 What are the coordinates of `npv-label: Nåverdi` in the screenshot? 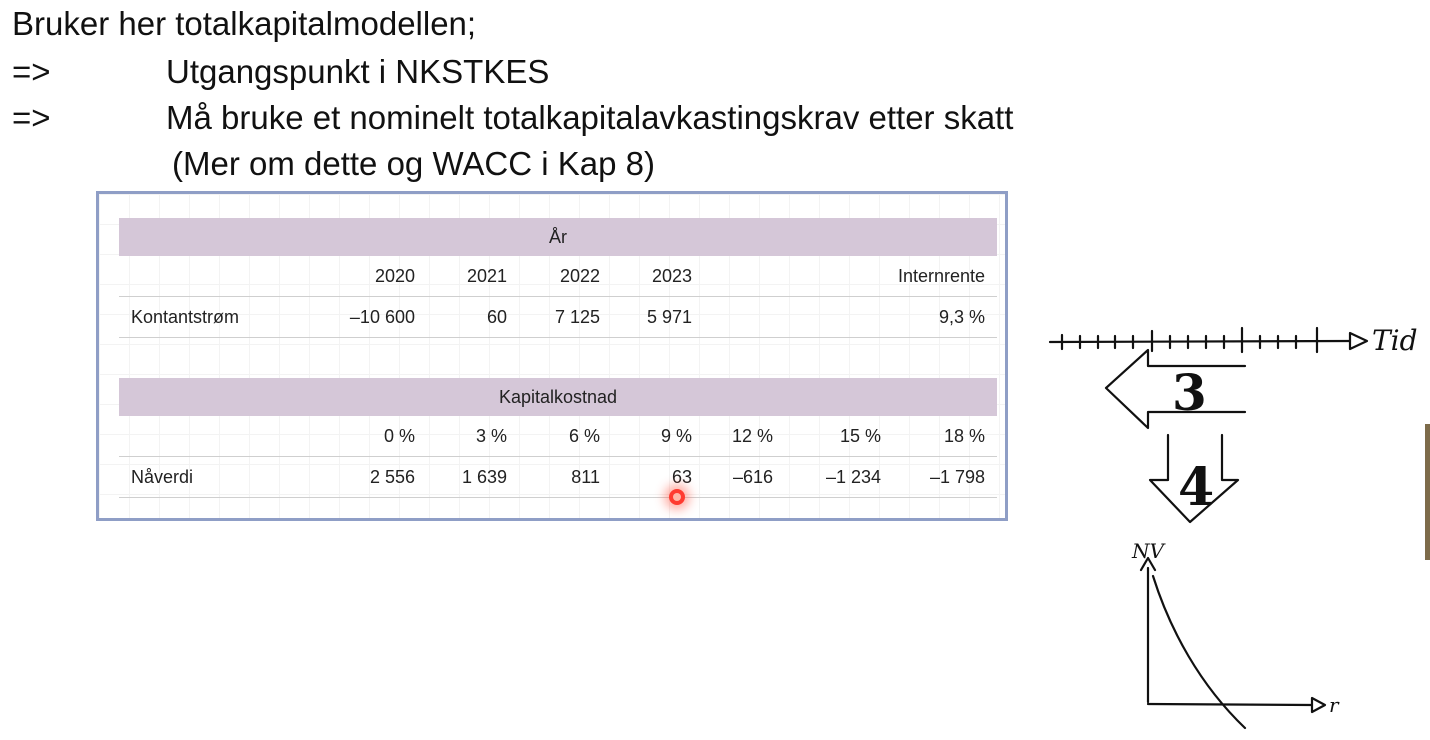 It's located at (162, 477).